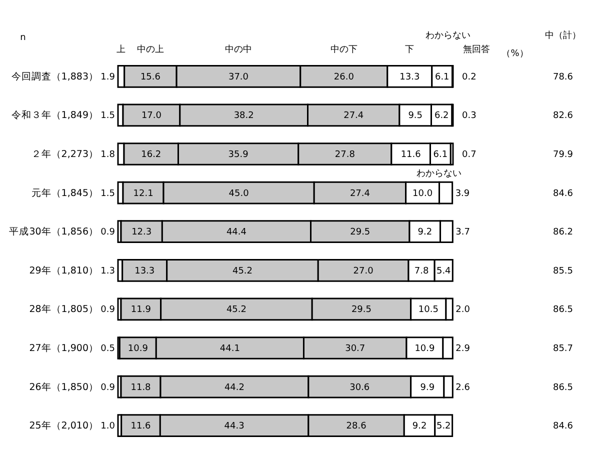  What do you see at coordinates (141, 387) in the screenshot?
I see `data-label: 11.8` at bounding box center [141, 387].